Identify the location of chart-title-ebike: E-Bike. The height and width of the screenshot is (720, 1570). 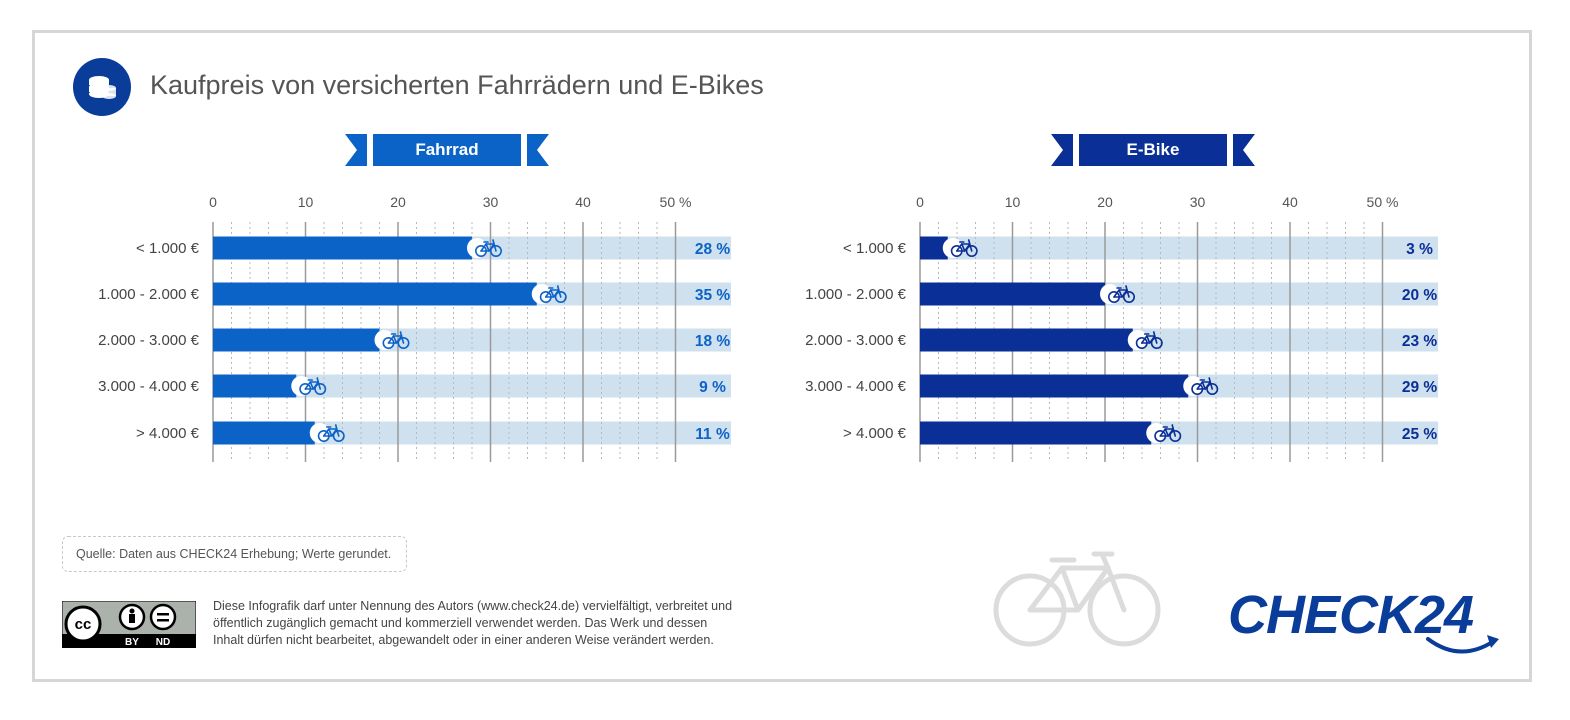
(1153, 149).